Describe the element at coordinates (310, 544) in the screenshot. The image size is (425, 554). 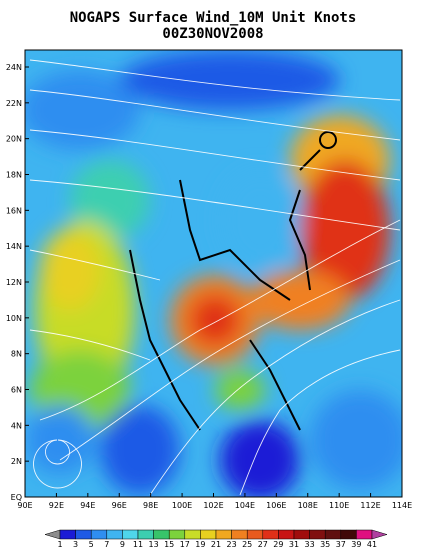
I see `colorbar-label: 33` at that location.